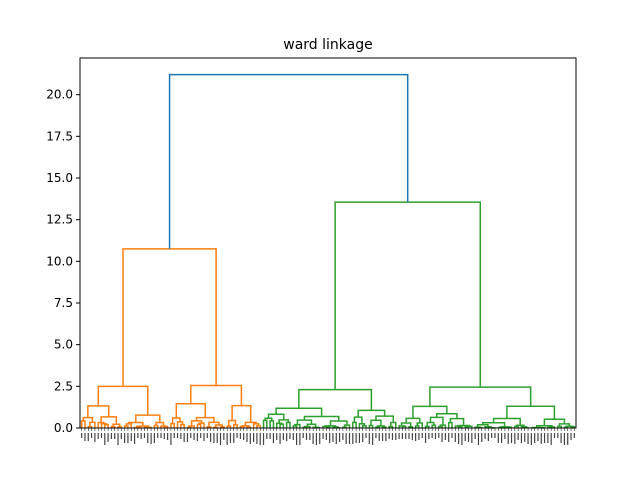 The width and height of the screenshot is (640, 480). Describe the element at coordinates (63, 345) in the screenshot. I see `y-tick-label: 5.0` at that location.